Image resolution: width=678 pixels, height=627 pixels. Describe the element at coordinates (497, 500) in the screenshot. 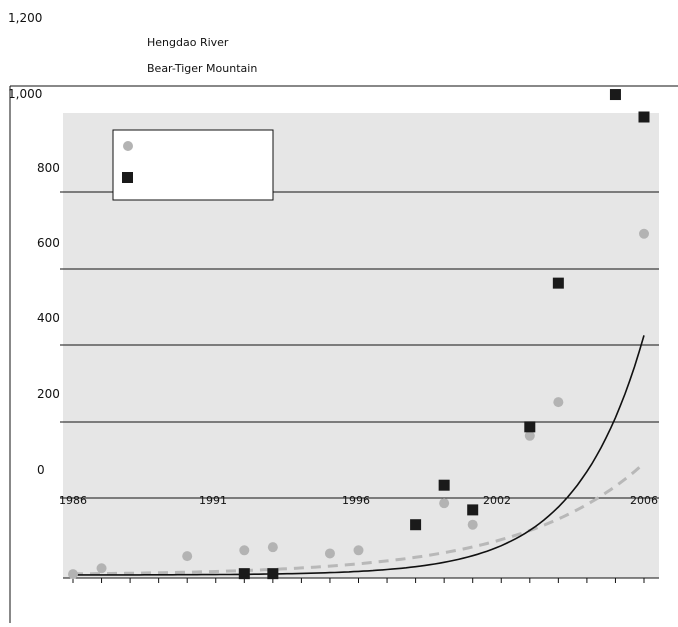

I see `x-tick-label: 2002` at that location.